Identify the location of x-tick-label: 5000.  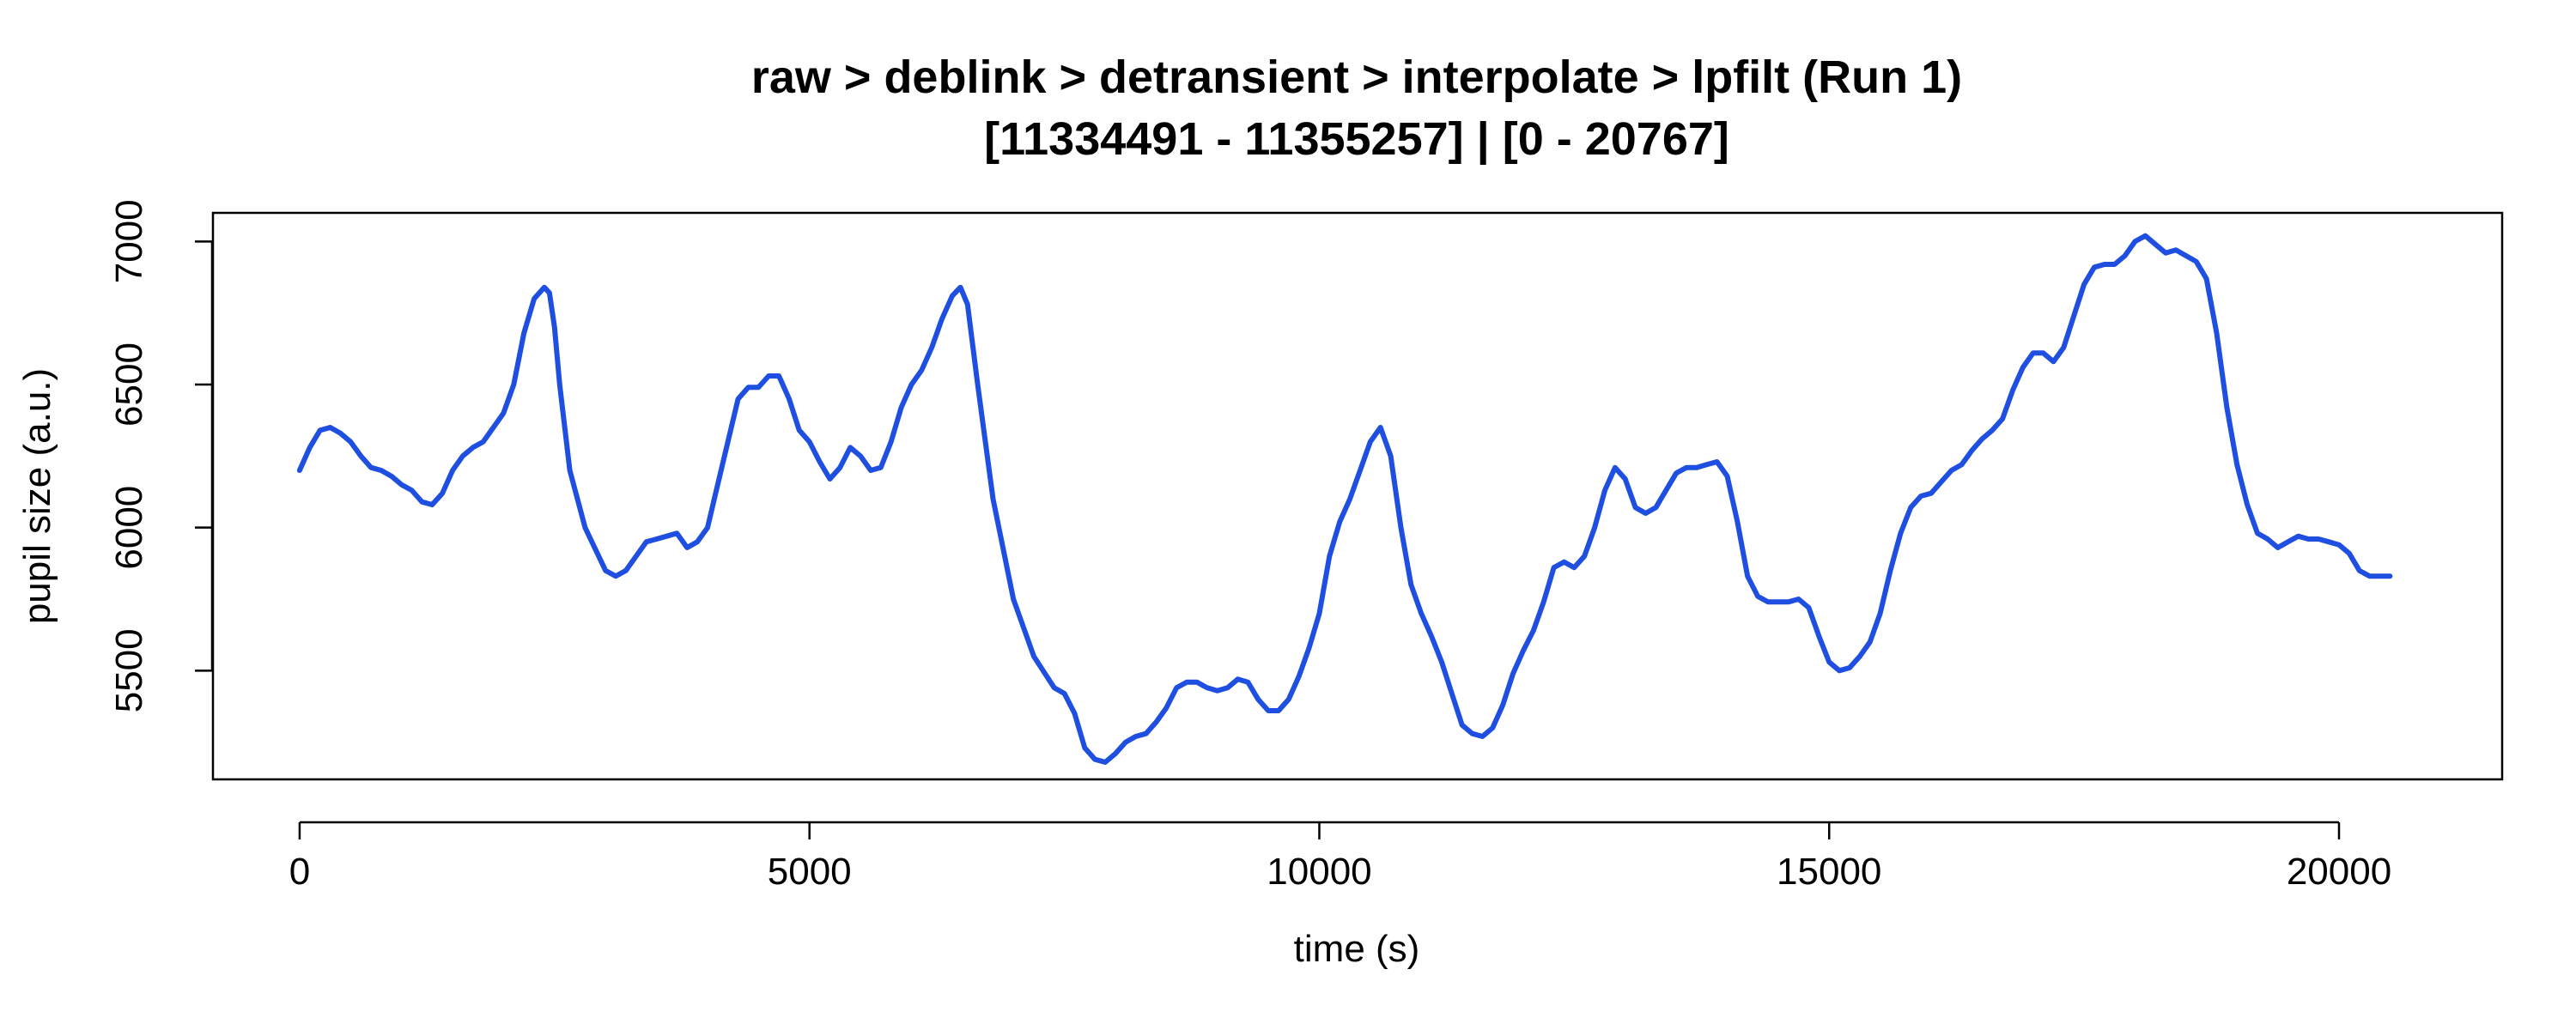
(810, 872).